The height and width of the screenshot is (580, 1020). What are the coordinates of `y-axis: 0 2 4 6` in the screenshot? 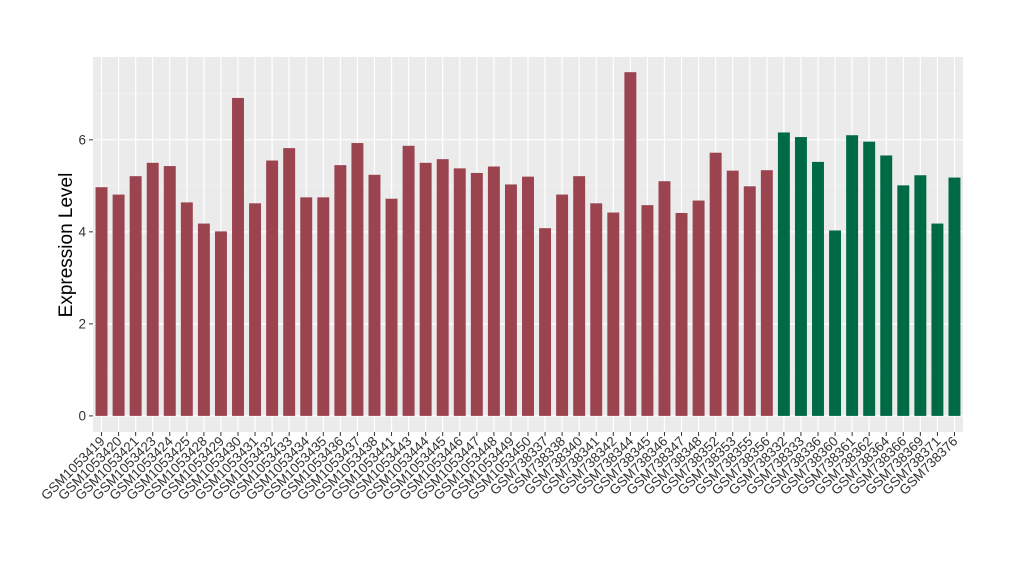 It's located at (85, 277).